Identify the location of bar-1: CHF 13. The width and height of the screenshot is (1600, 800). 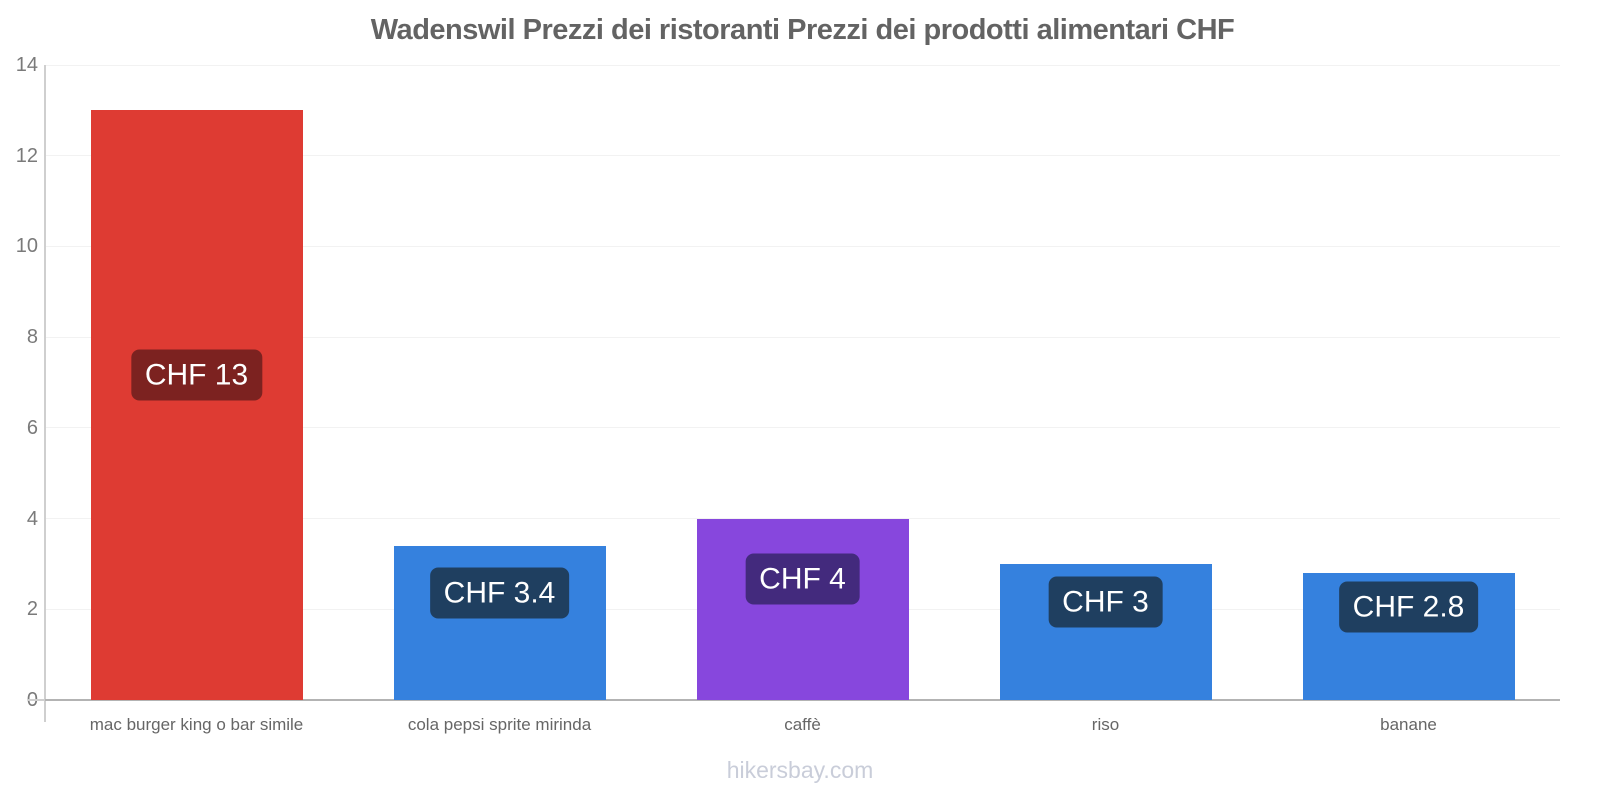
(196, 405).